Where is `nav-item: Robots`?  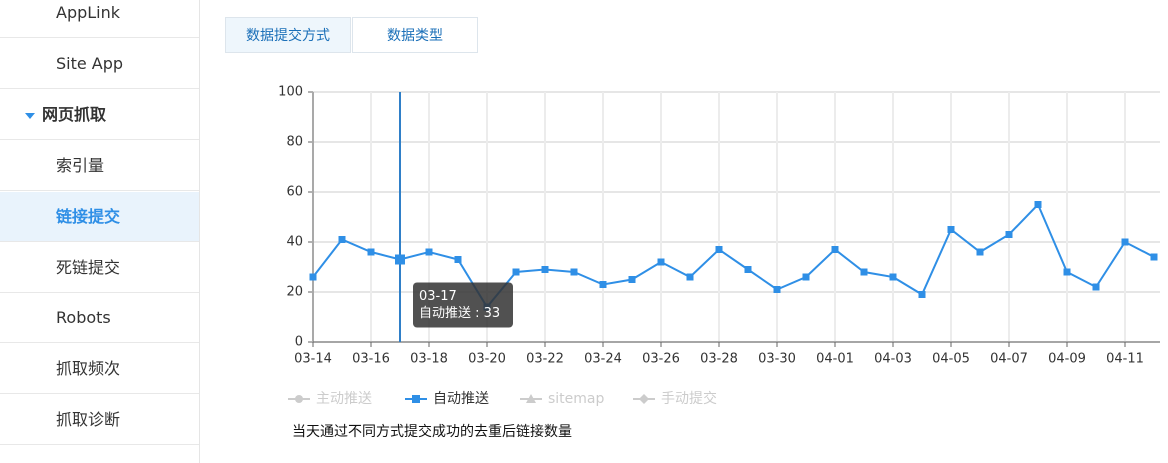 nav-item: Robots is located at coordinates (99, 318).